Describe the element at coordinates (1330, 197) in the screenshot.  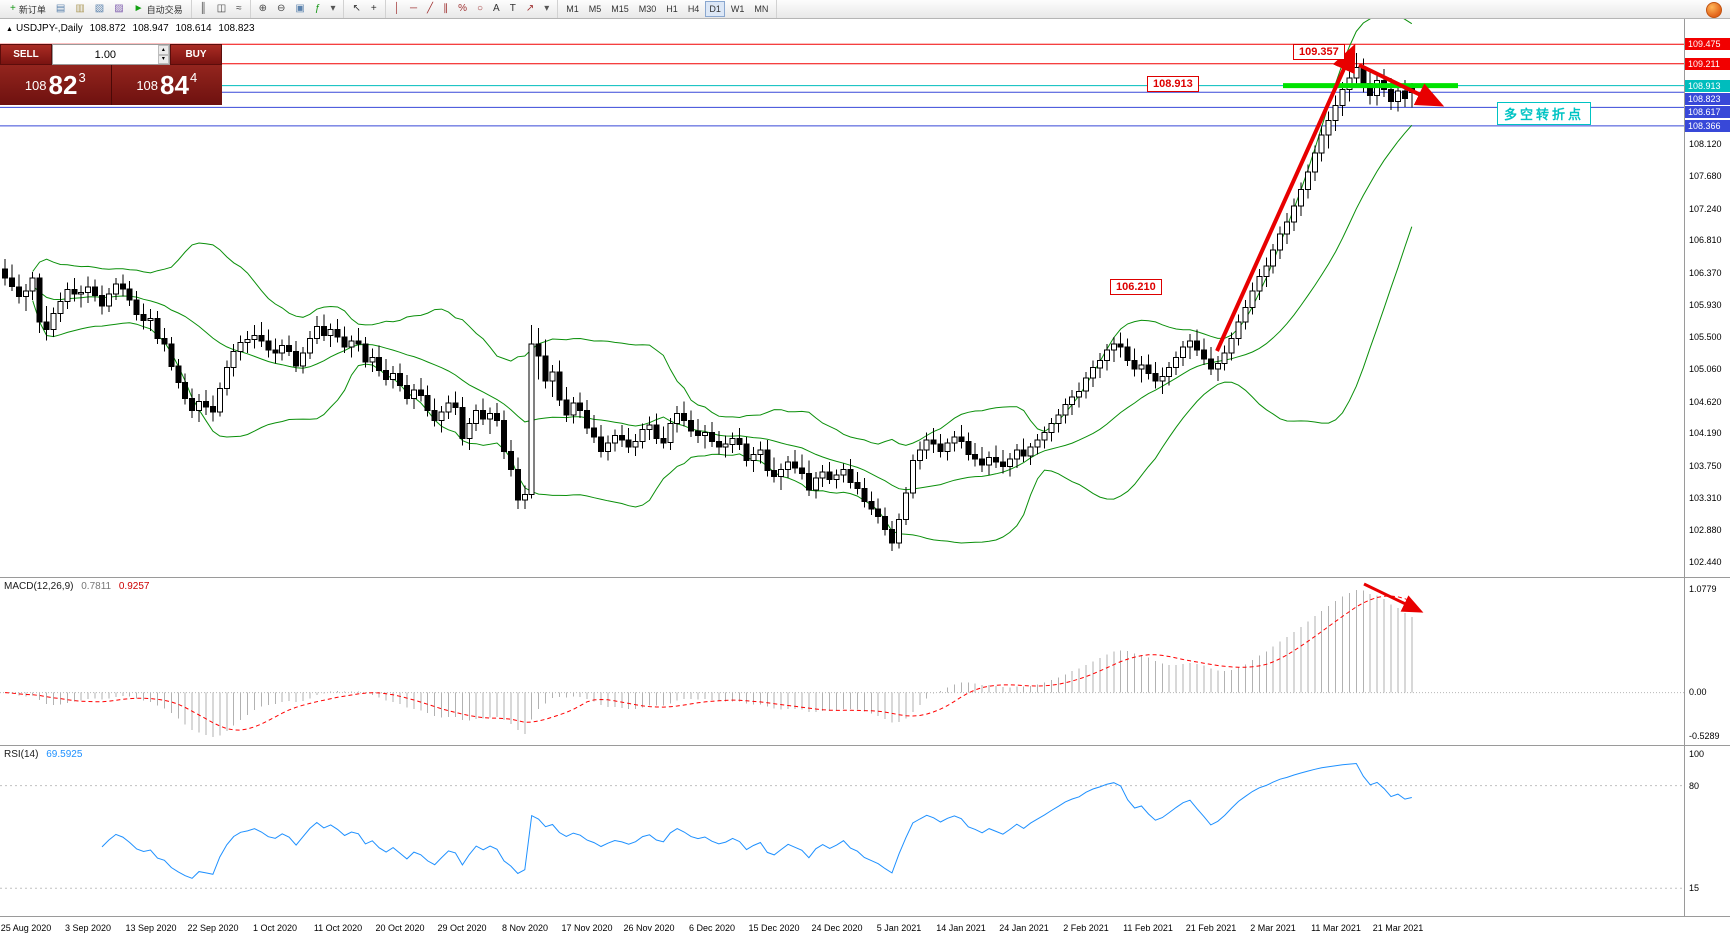
I see `trend-arrows` at that location.